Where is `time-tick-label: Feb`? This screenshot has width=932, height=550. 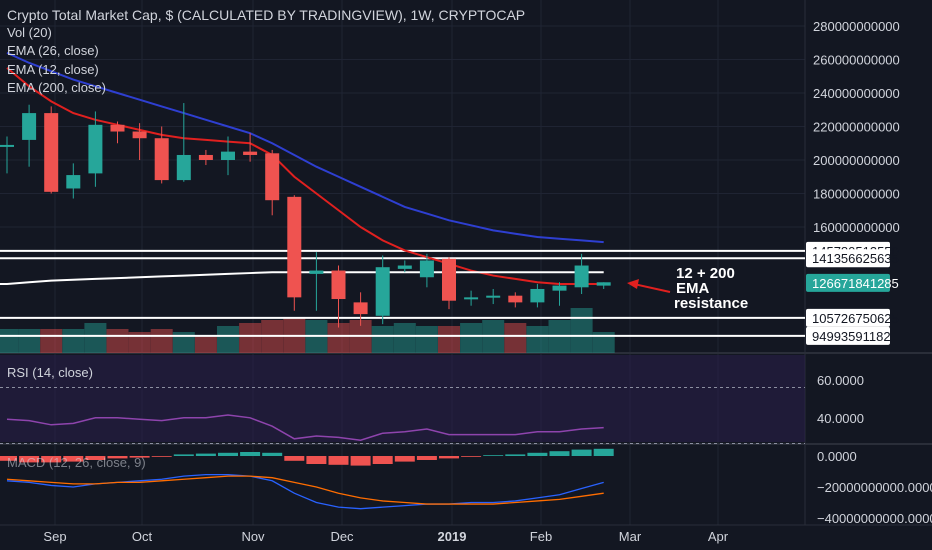
time-tick-label: Feb is located at coordinates (541, 536).